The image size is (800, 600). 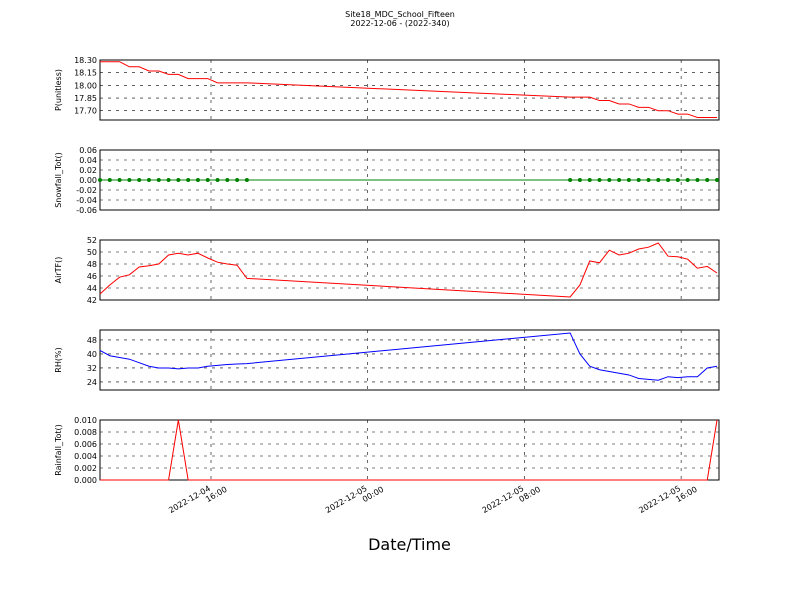 What do you see at coordinates (88, 150) in the screenshot?
I see `y-tick-label: 0.06` at bounding box center [88, 150].